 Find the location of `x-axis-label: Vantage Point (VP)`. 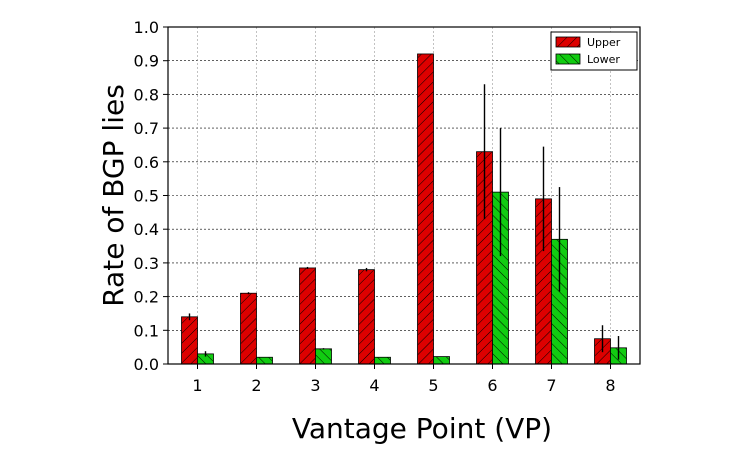

x-axis-label: Vantage Point (VP) is located at coordinates (422, 428).